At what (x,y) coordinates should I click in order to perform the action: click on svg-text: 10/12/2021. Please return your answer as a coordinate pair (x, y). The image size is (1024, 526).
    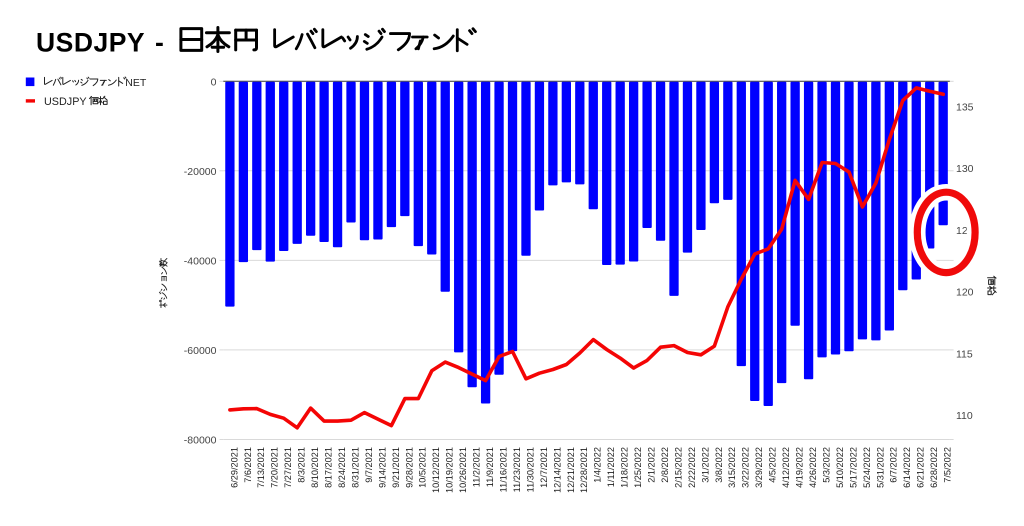
    Looking at the image, I should click on (436, 470).